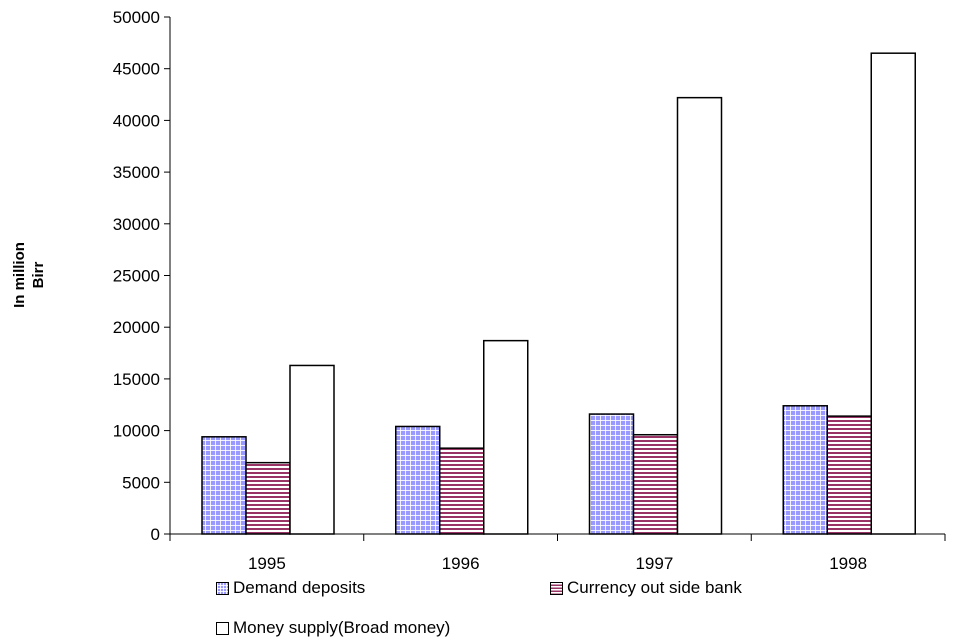 Image resolution: width=957 pixels, height=644 pixels. What do you see at coordinates (136, 17) in the screenshot?
I see `y-tick-label: 50000` at bounding box center [136, 17].